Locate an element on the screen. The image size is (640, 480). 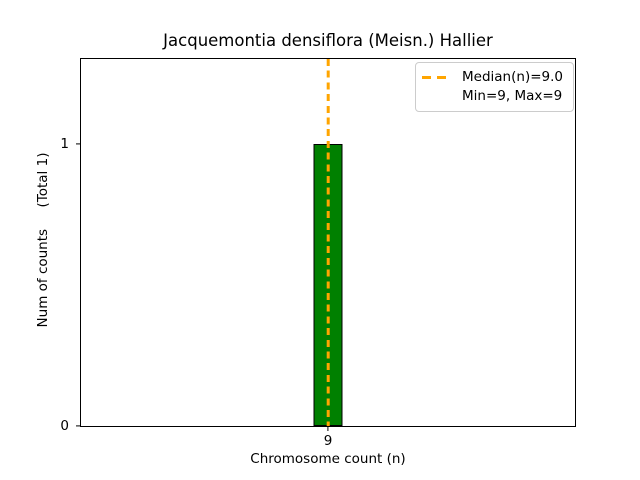
legend-row-median: Median(n)=9.0 is located at coordinates (492, 77).